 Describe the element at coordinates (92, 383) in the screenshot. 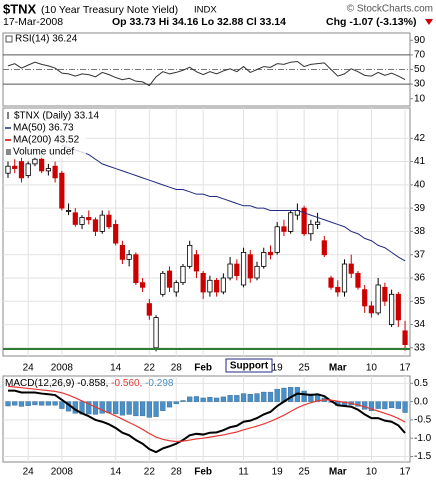

I see `legend-entry: -0.858,` at that location.